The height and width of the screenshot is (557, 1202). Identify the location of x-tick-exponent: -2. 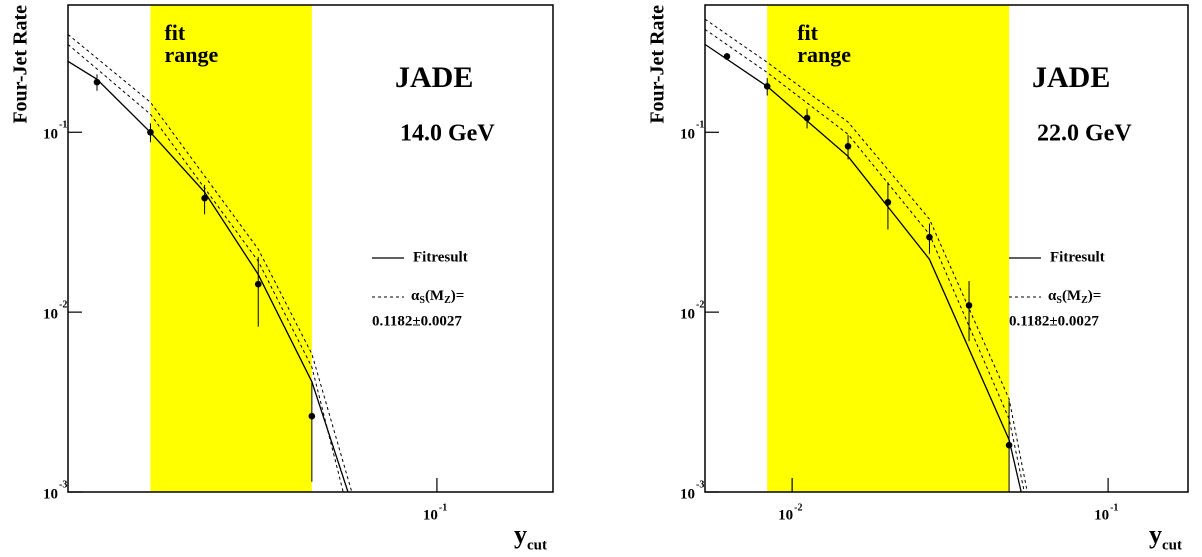
(798, 507).